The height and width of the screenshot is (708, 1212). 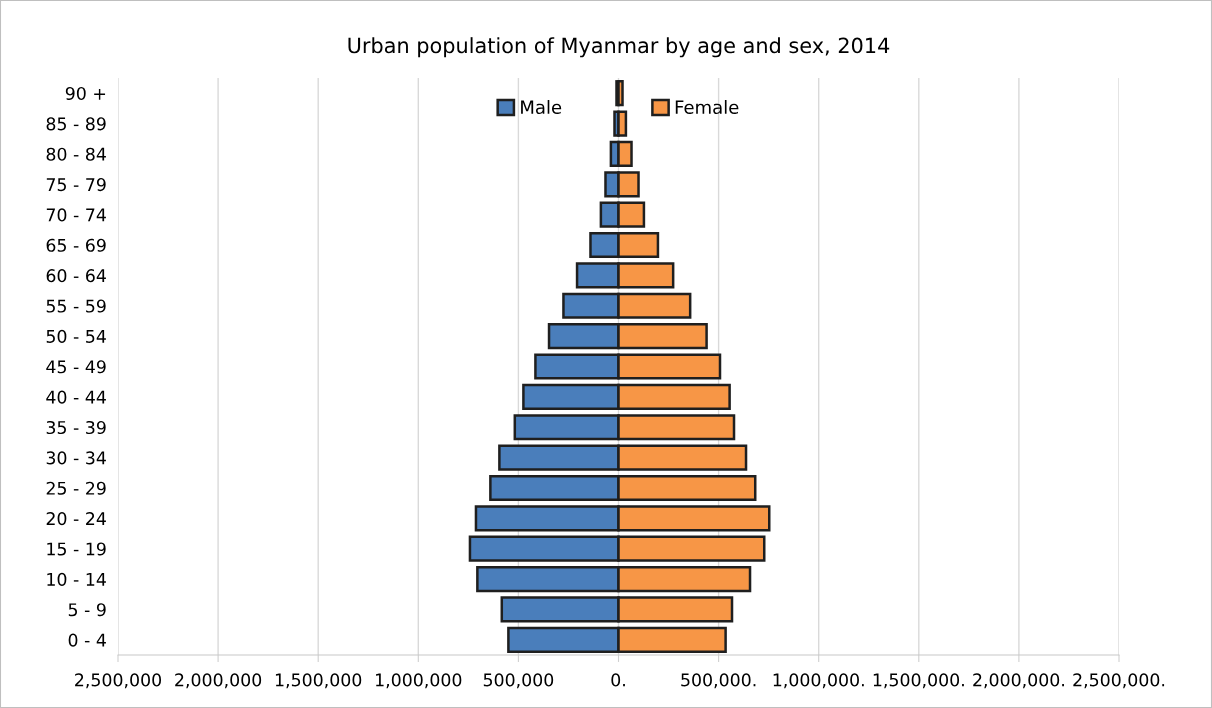 I want to click on y-tick-label: 10 - 14, so click(x=76, y=579).